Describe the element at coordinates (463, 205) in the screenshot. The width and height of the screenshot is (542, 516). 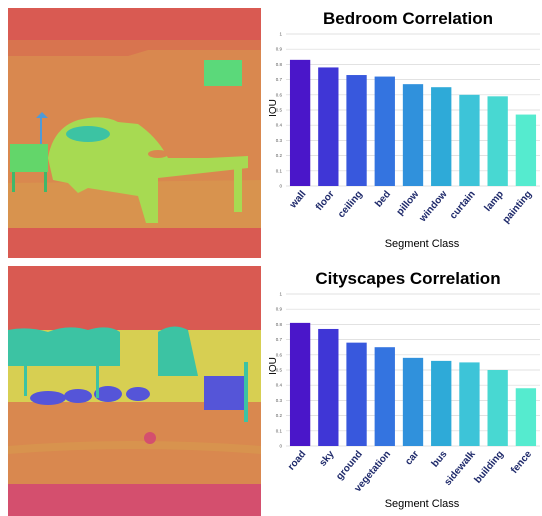
I see `x-tick-label: curtain` at that location.